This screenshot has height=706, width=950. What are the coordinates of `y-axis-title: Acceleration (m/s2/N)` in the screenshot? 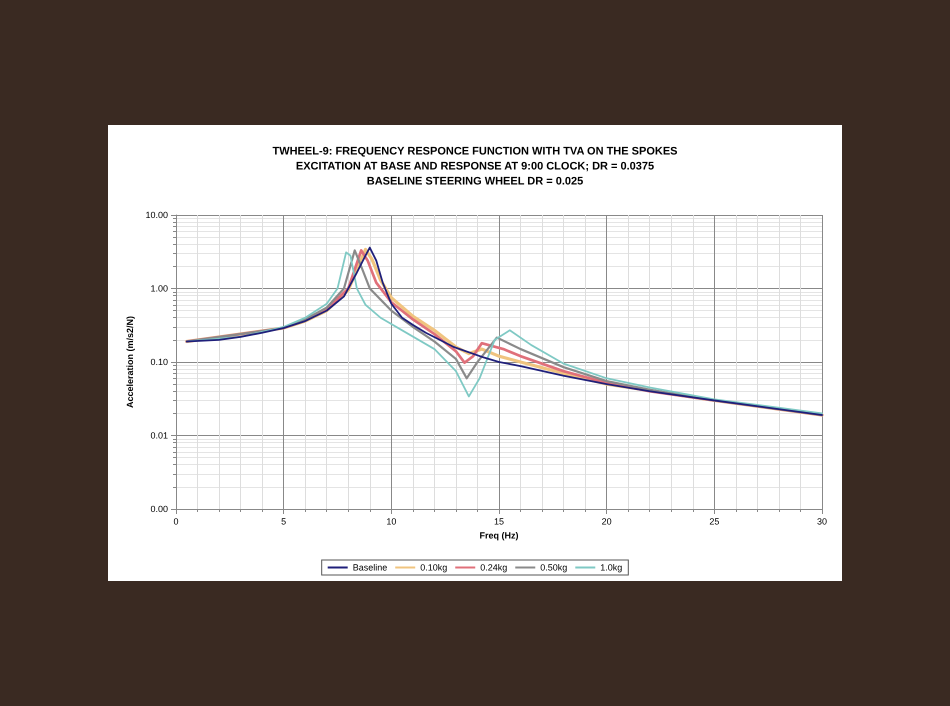 It's located at (130, 362).